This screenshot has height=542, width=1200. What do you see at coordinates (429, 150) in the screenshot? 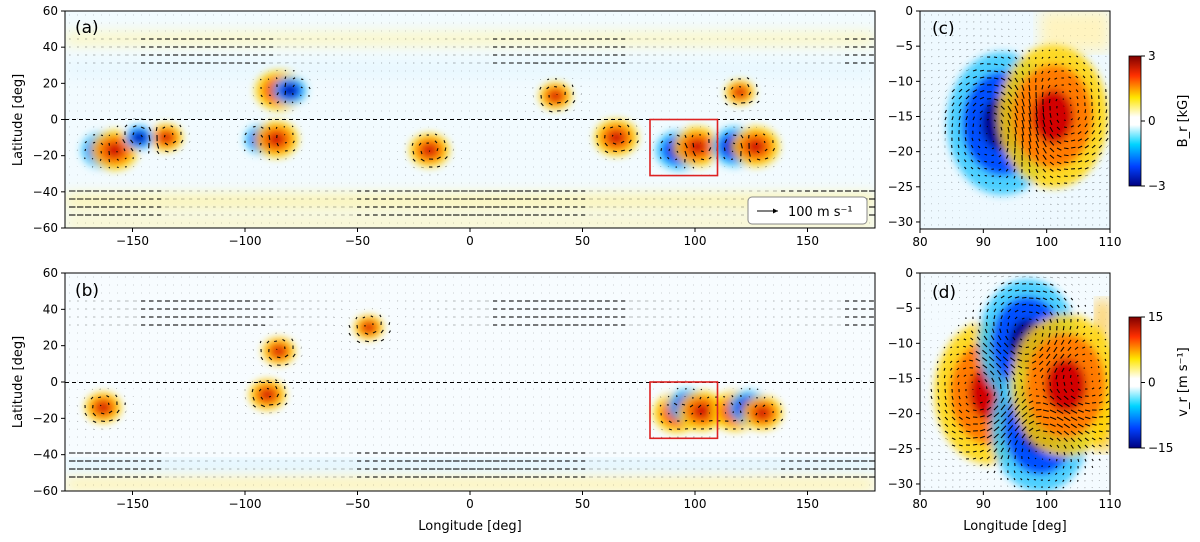
I see `feature-positive` at bounding box center [429, 150].